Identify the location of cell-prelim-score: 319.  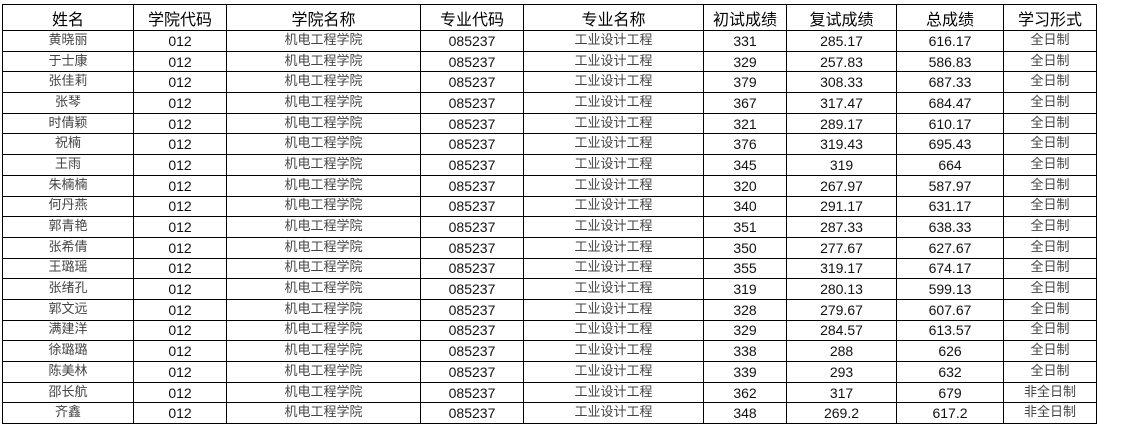
(745, 289).